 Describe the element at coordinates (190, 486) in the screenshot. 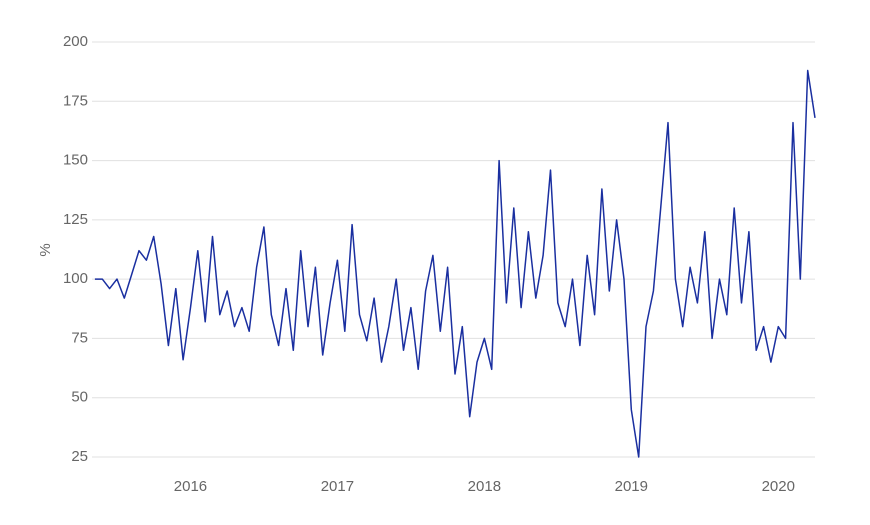

I see `x-tick-label: 2016` at that location.